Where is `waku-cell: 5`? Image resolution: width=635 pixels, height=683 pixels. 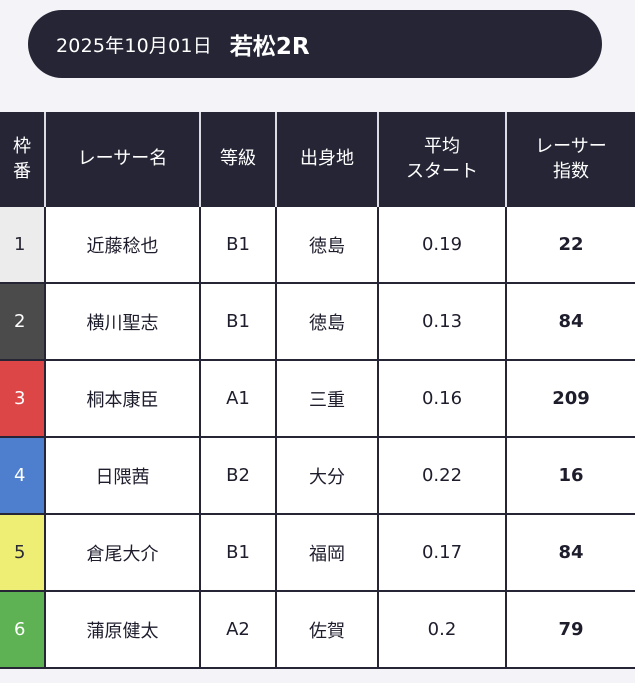
waku-cell: 5 is located at coordinates (23, 552).